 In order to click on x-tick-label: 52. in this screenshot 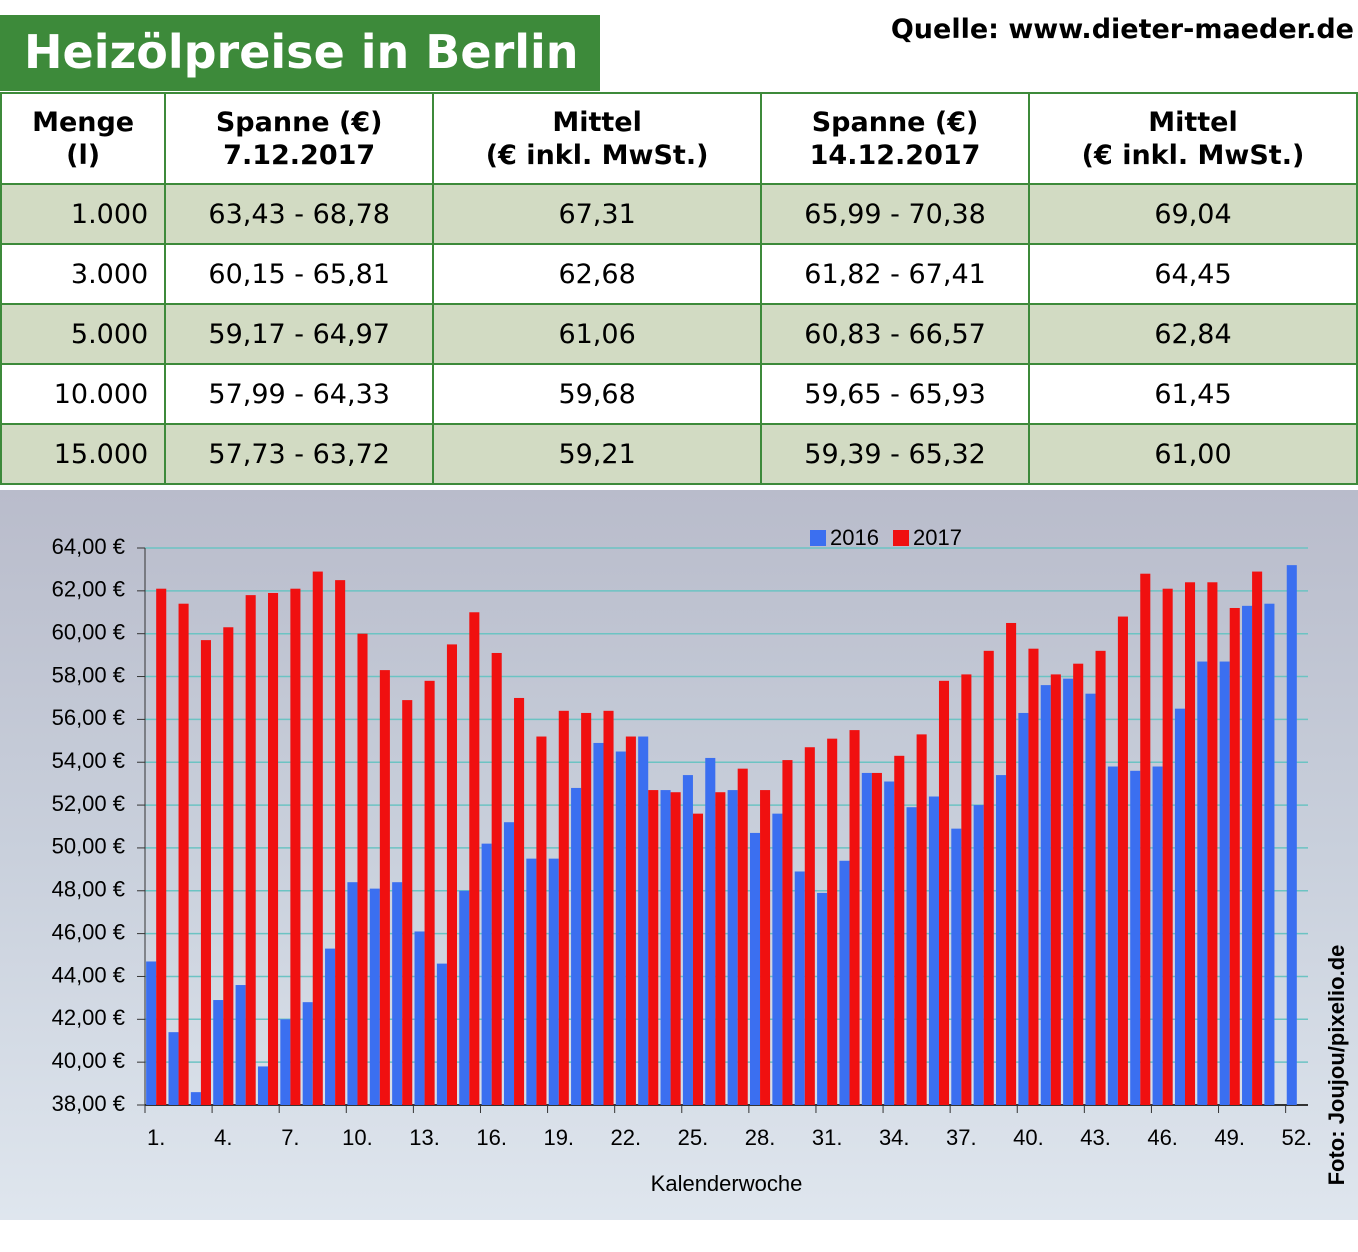, I will do `click(1297, 1137)`.